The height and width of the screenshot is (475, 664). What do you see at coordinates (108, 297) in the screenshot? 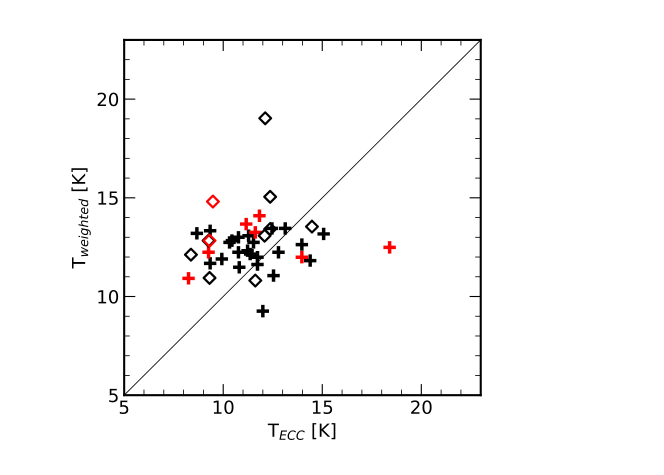
I see `y-tick-label: 10` at bounding box center [108, 297].